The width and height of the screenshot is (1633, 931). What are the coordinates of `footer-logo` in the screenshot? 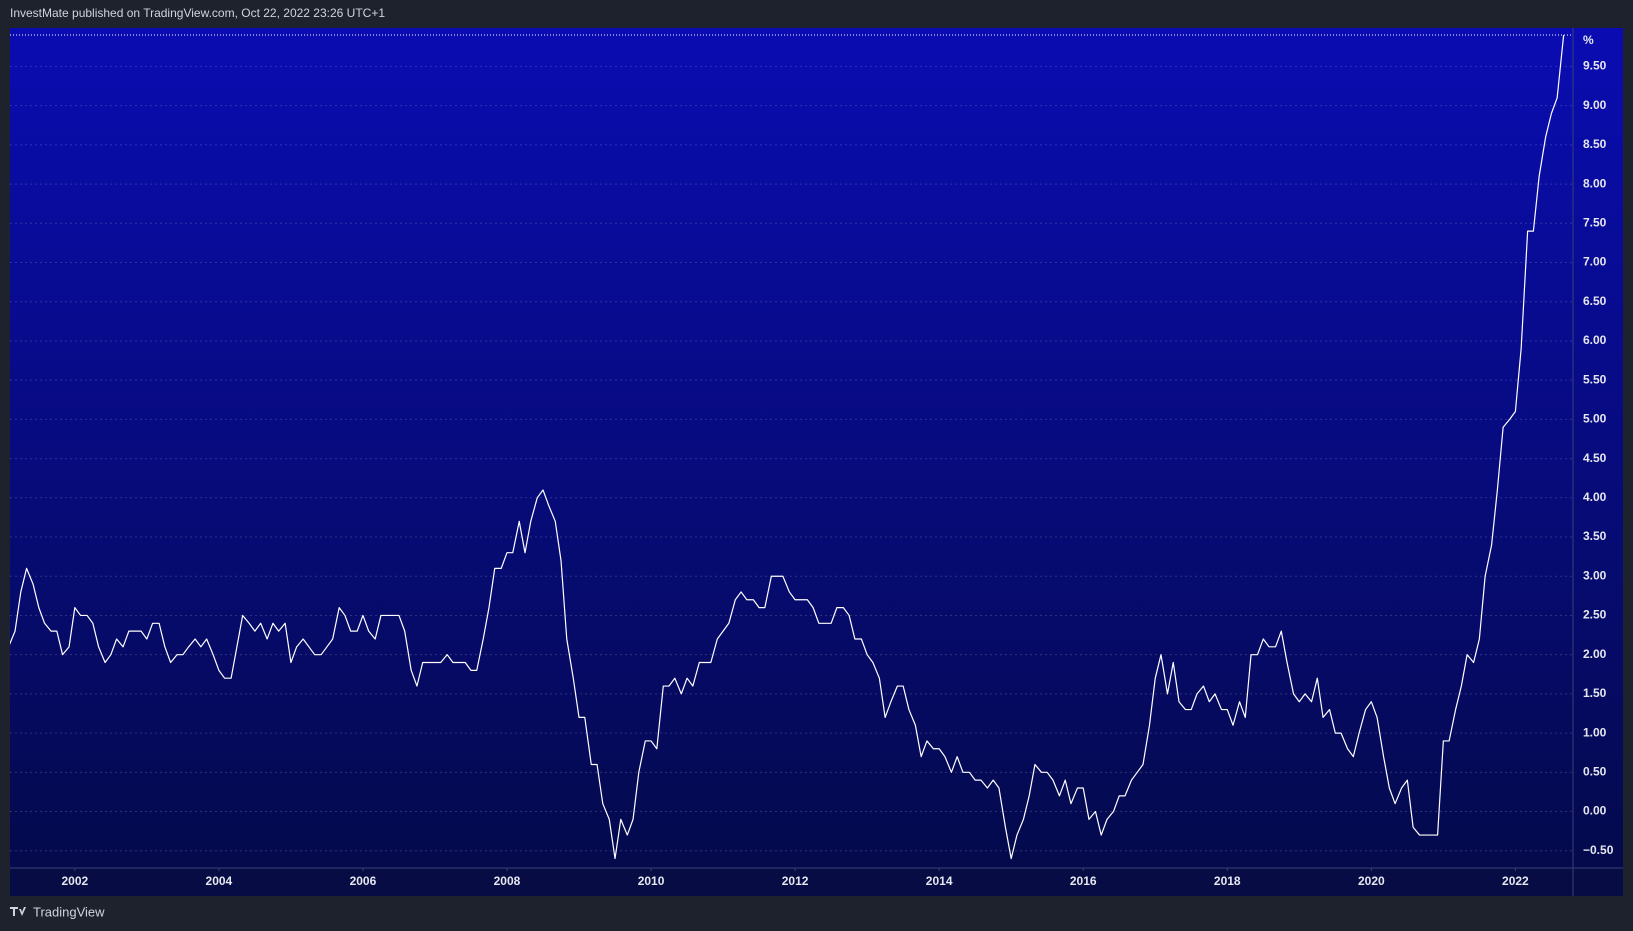 It's located at (18, 911).